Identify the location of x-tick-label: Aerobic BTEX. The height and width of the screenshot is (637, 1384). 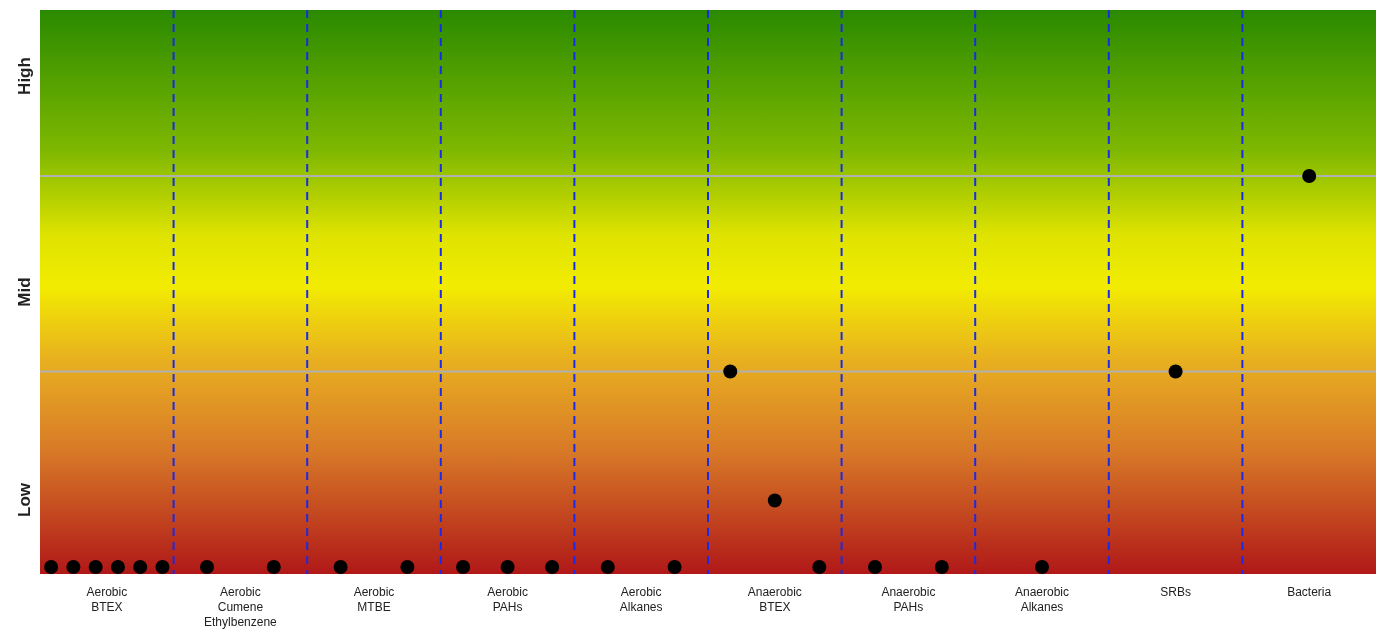
(107, 599).